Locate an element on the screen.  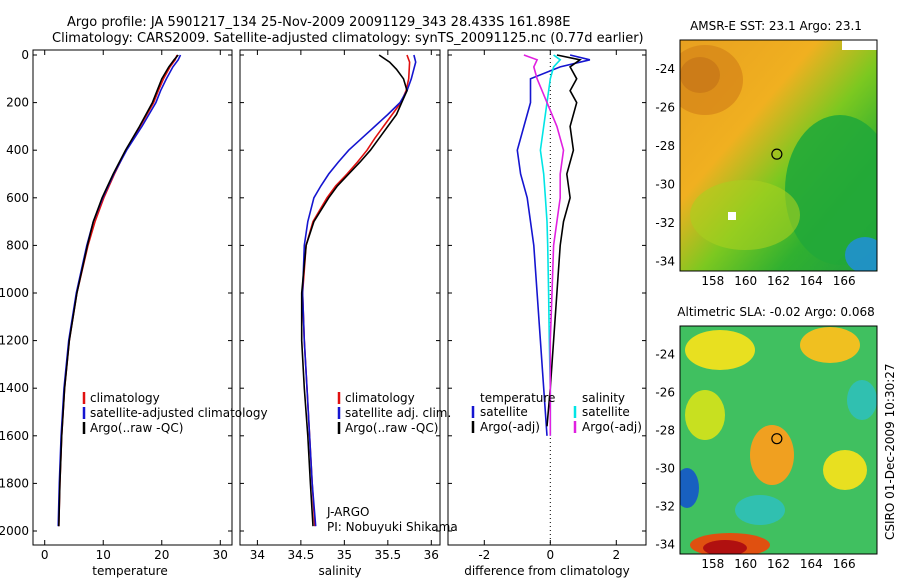
legend-label: climatology is located at coordinates (380, 398).